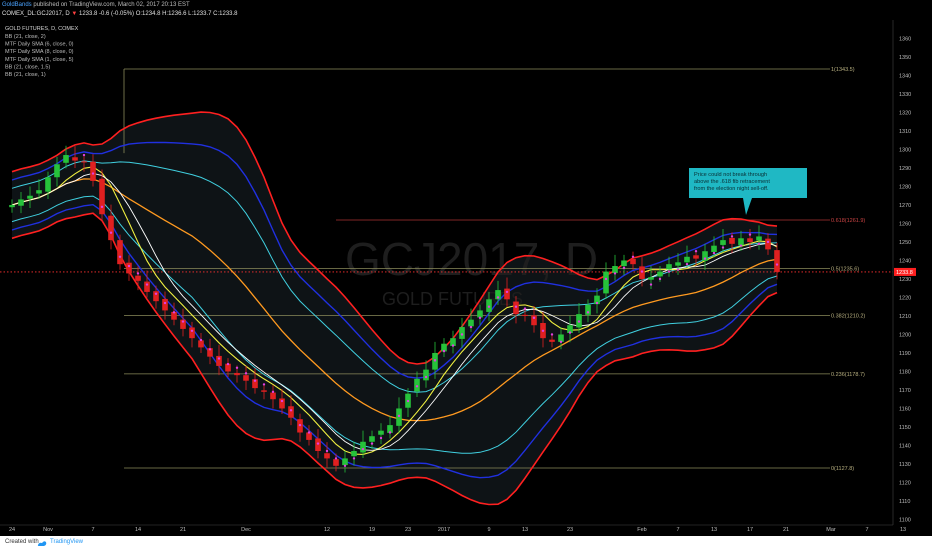 The height and width of the screenshot is (550, 932). What do you see at coordinates (845, 270) in the screenshot?
I see `fib-label: 0.5(1235.6)` at bounding box center [845, 270].